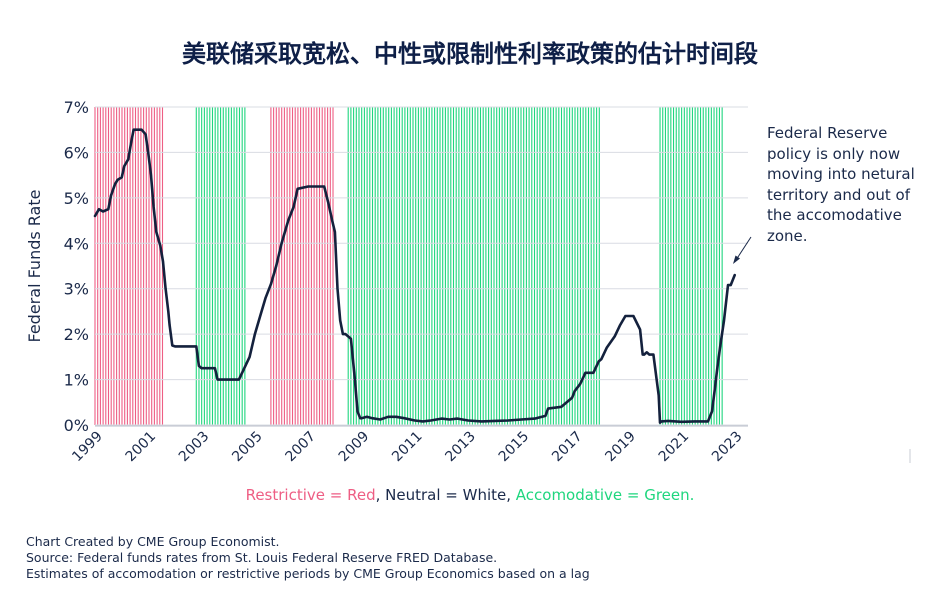 Image resolution: width=940 pixels, height=600 pixels. What do you see at coordinates (446, 495) in the screenshot?
I see `legend-neutral: Neutral = White` at bounding box center [446, 495].